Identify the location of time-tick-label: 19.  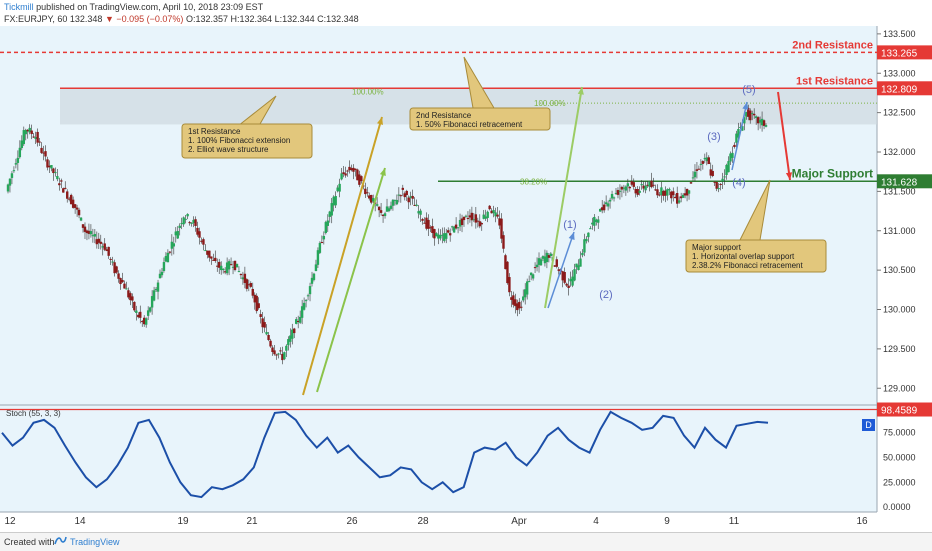
(183, 521).